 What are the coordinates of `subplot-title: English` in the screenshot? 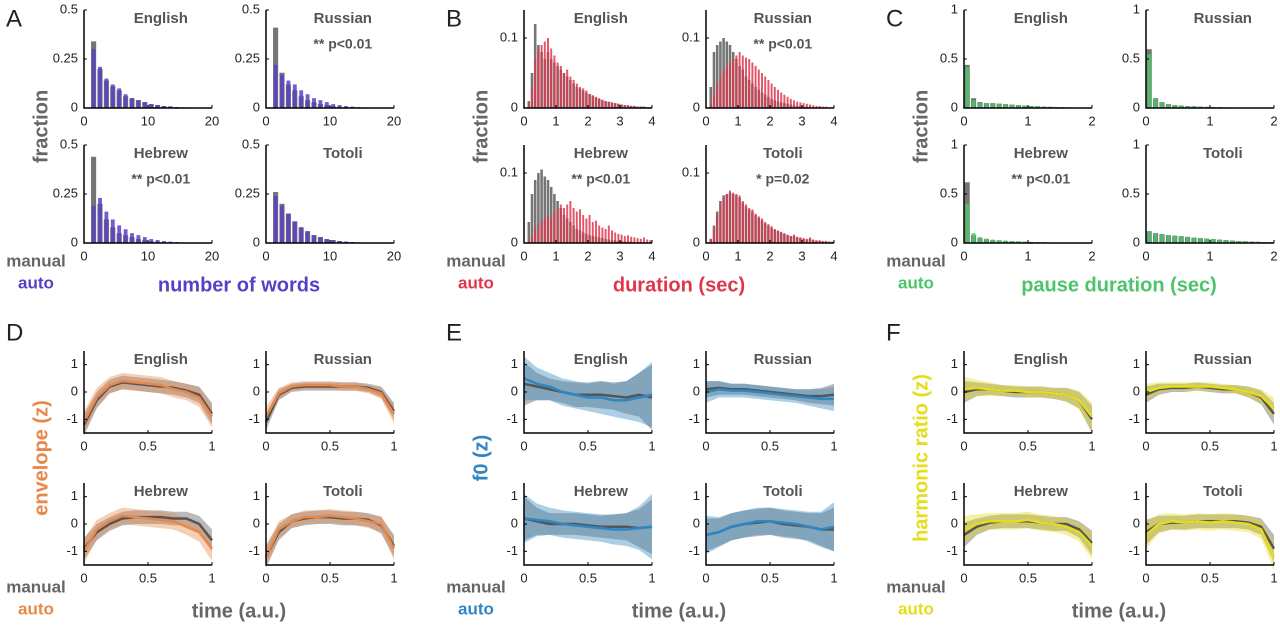 It's located at (601, 18).